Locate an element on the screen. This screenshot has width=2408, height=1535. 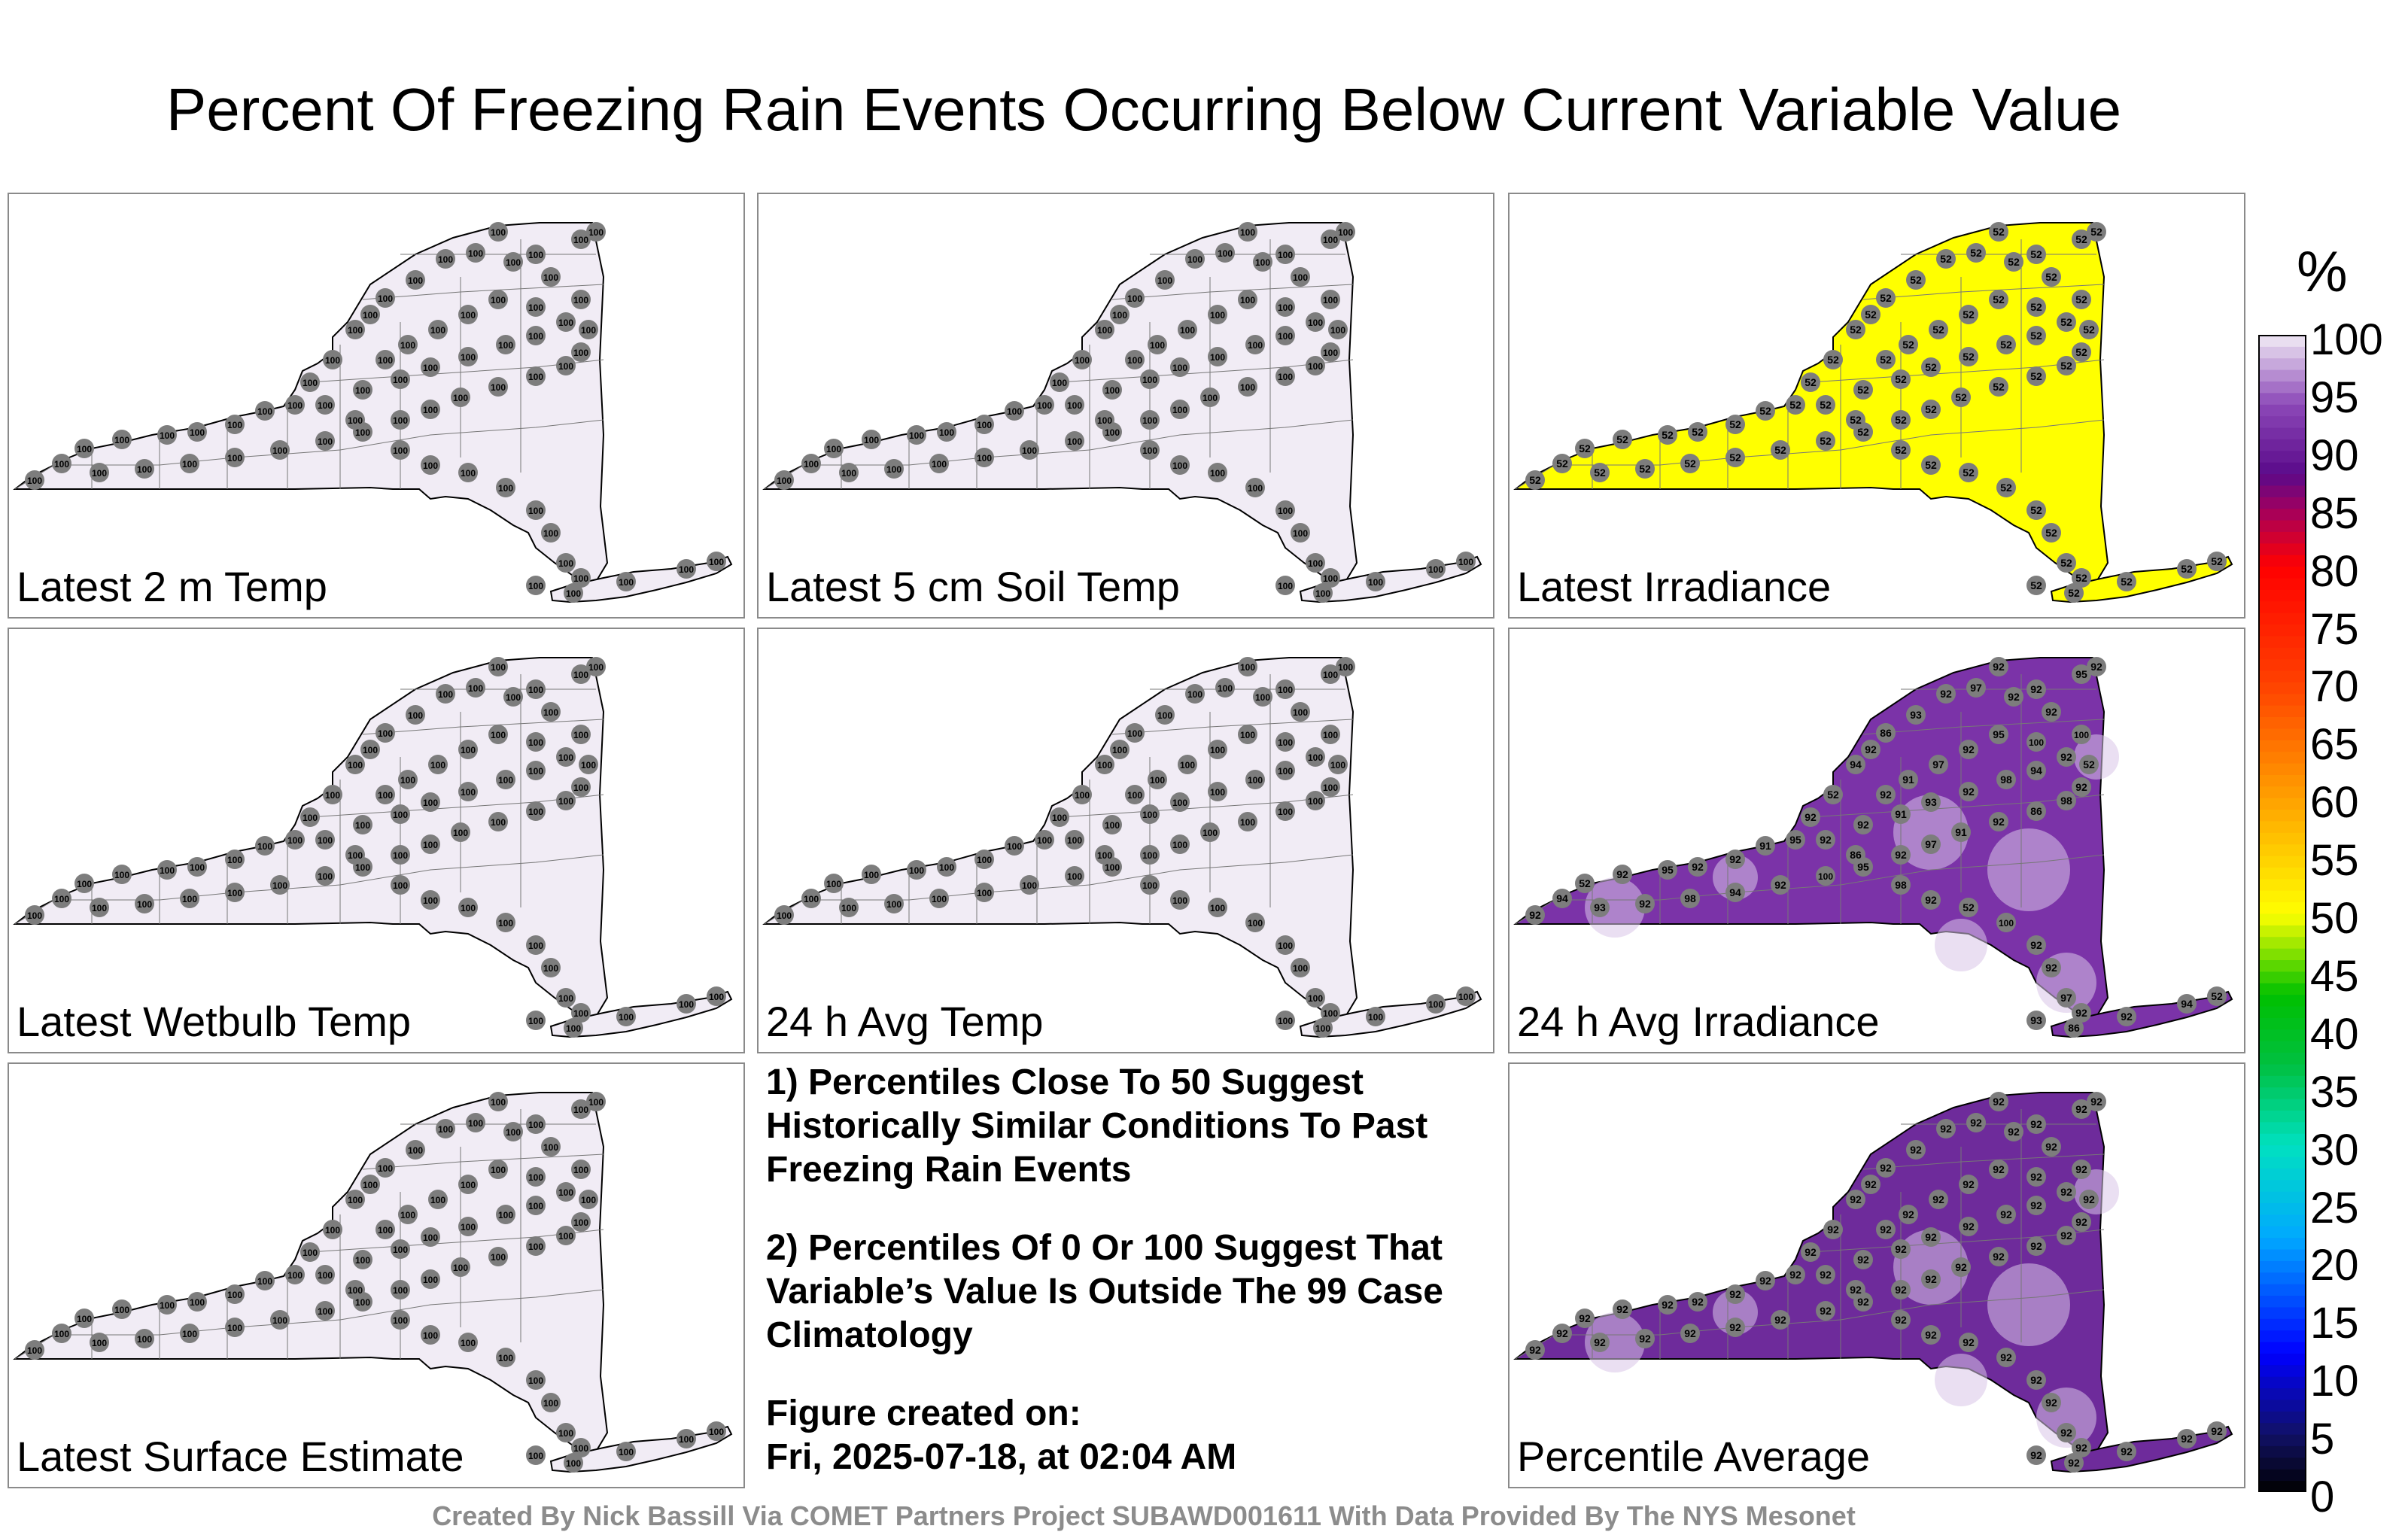
station-value: 94 is located at coordinates (2036, 770).